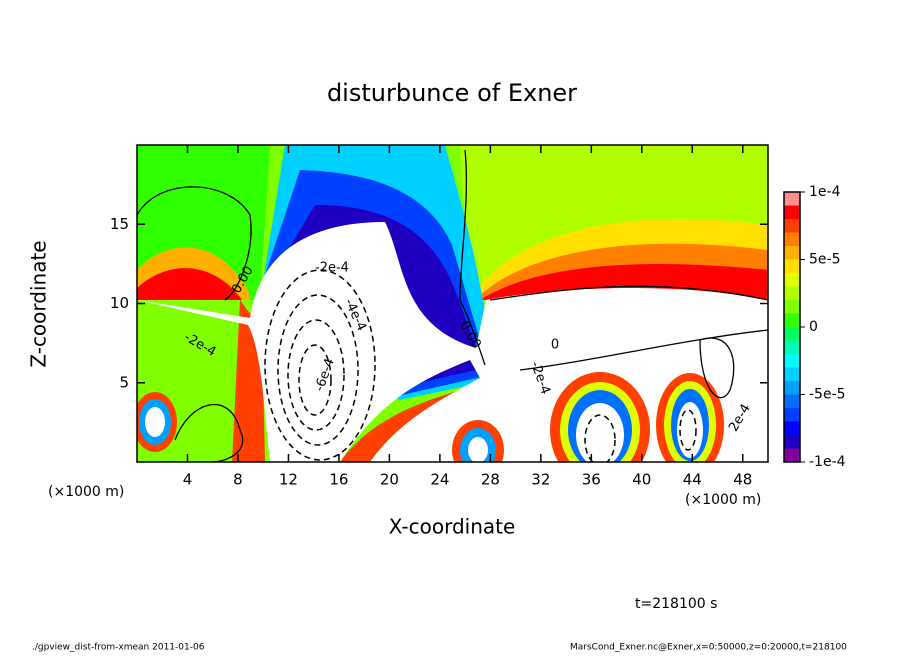 The image size is (904, 658). I want to click on x-tick-label: 4, so click(188, 480).